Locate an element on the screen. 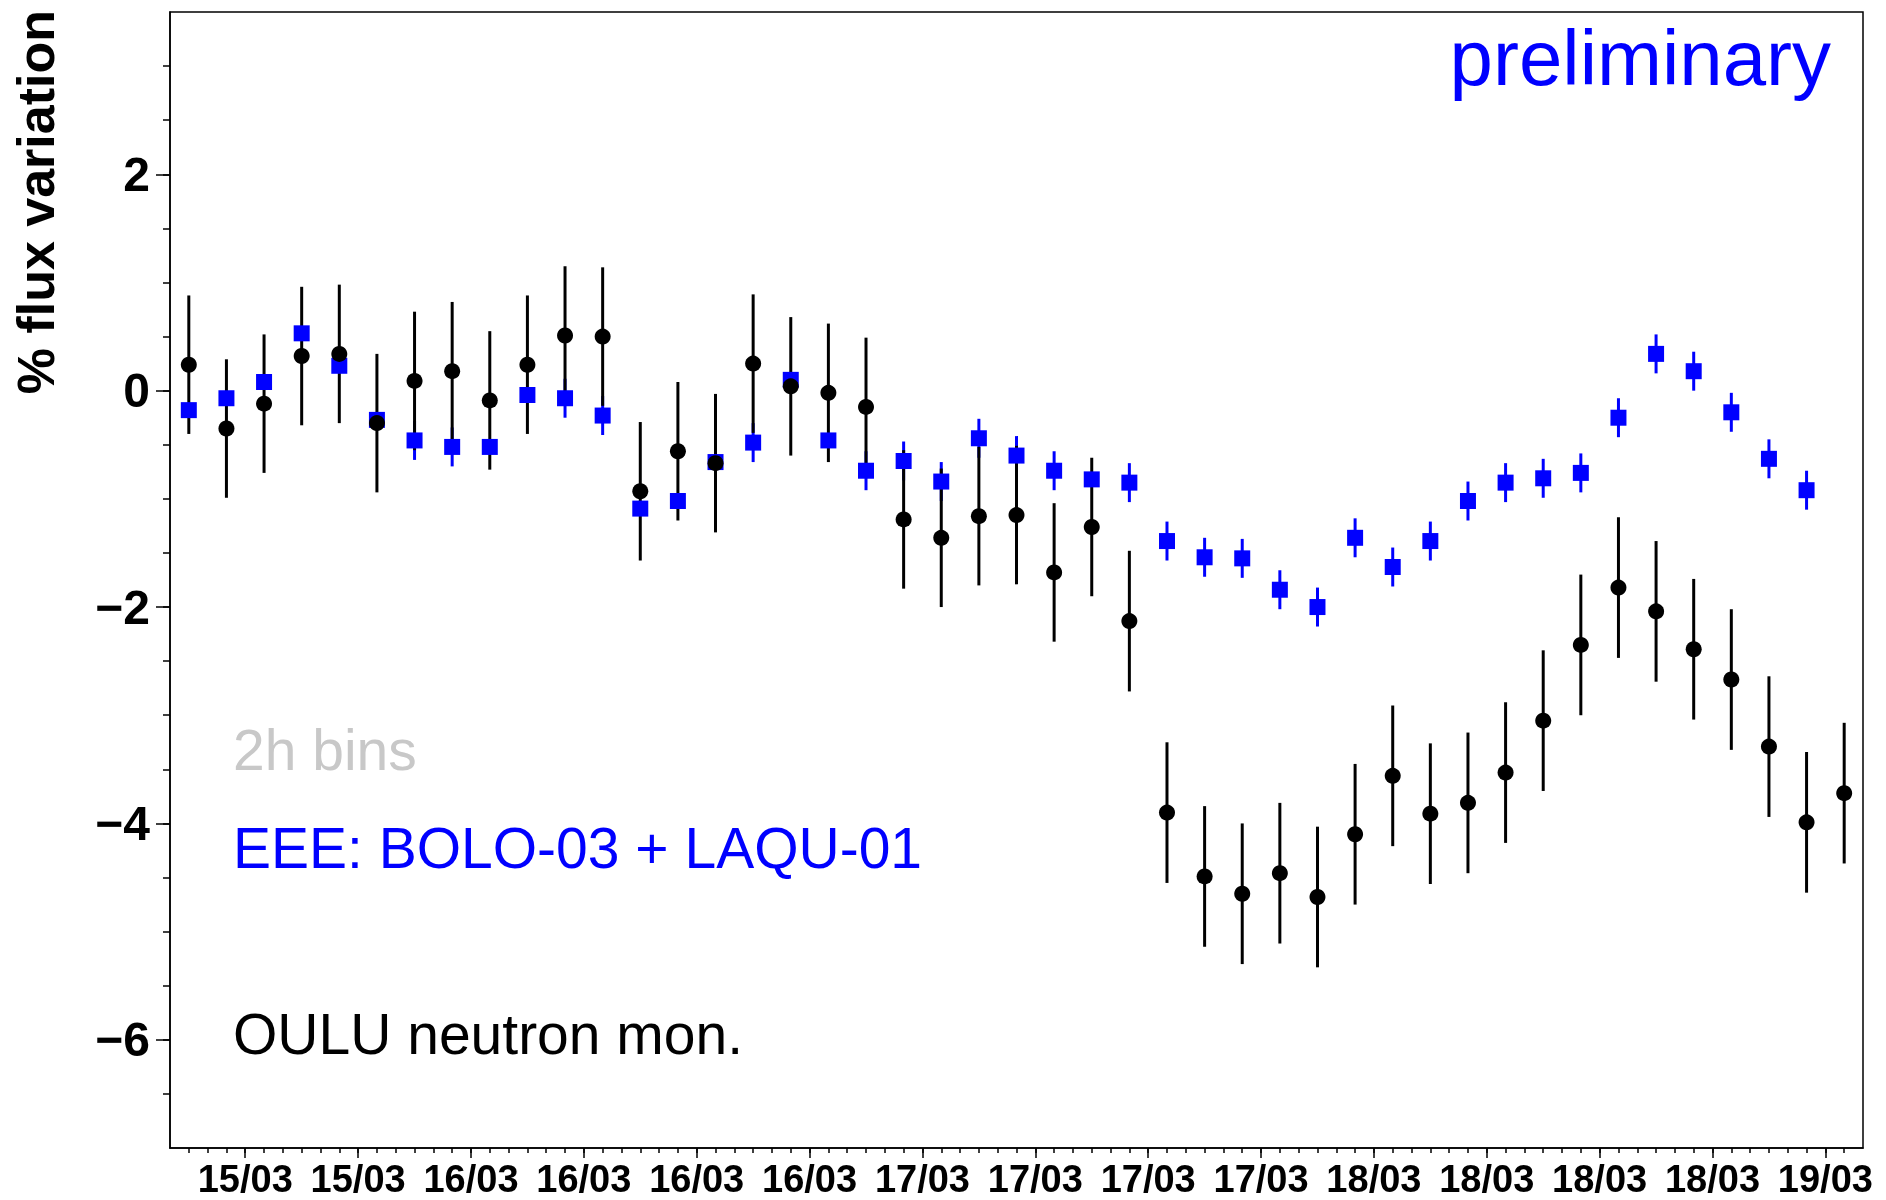 This screenshot has height=1200, width=1886. y-tick-label: −4 is located at coordinates (123, 823).